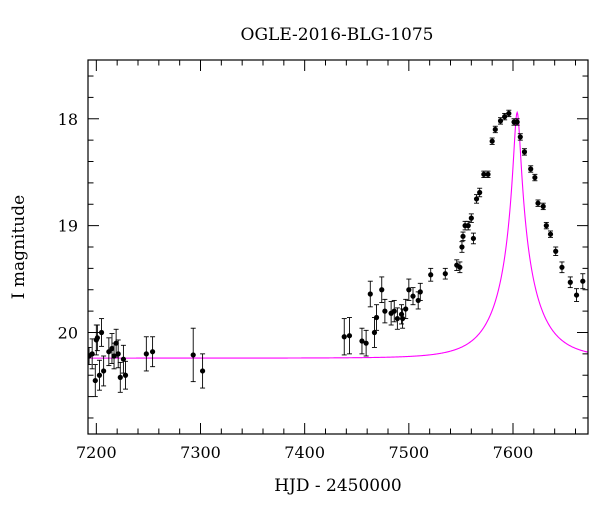  What do you see at coordinates (200, 452) in the screenshot?
I see `x-tick-label: 7300` at bounding box center [200, 452].